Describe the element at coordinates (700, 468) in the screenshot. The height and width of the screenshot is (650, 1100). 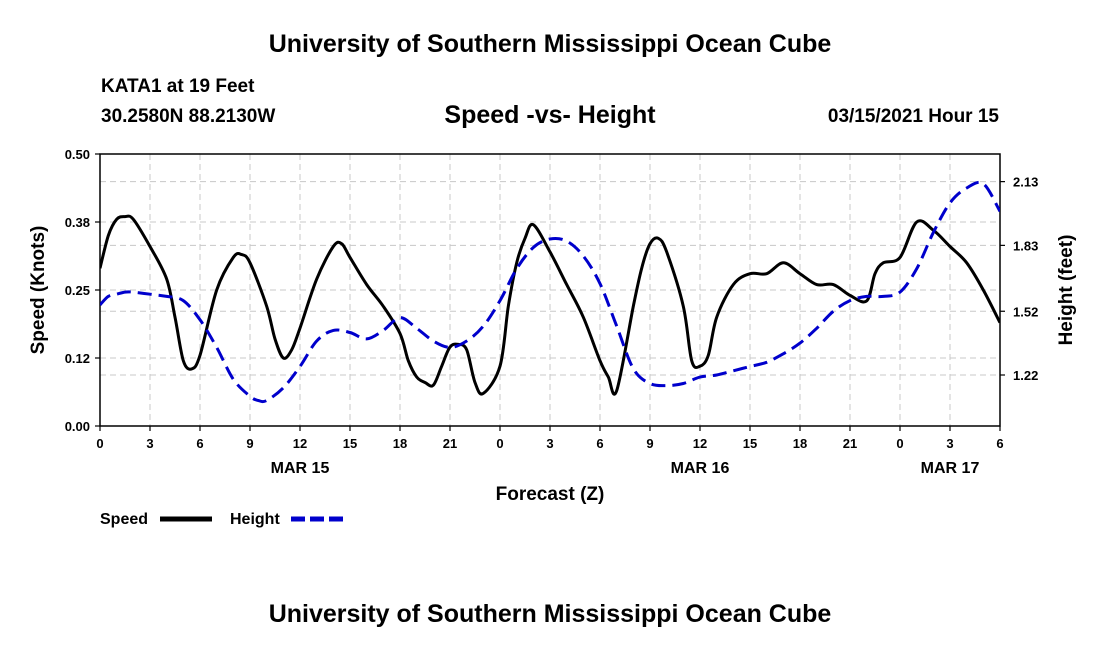
I see `date-label: MAR 16` at that location.